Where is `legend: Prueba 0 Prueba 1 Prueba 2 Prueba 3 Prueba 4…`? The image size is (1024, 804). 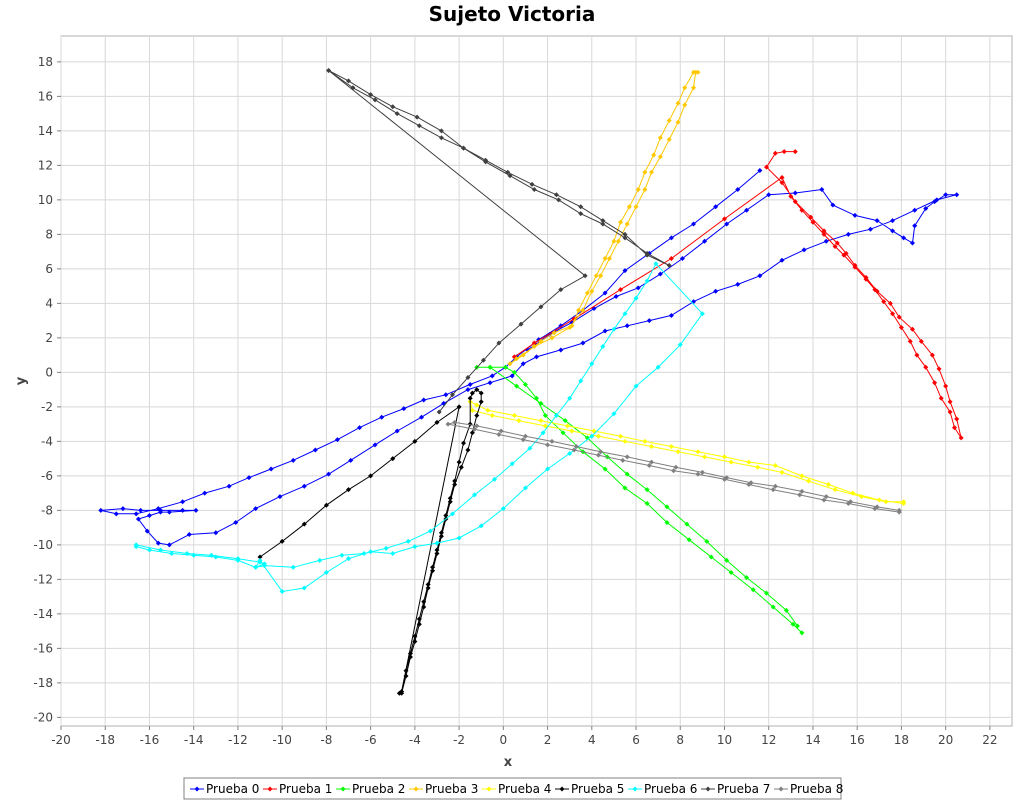 legend: Prueba 0 Prueba 1 Prueba 2 Prueba 3 Prueba 4… is located at coordinates (513, 788).